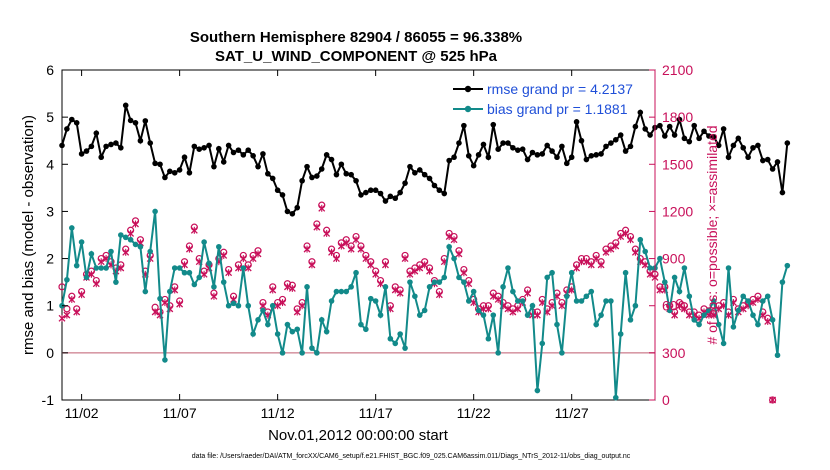 Image resolution: width=830 pixels, height=470 pixels. What do you see at coordinates (677, 211) in the screenshot?
I see `y-right-tick-label: 1200` at bounding box center [677, 211].